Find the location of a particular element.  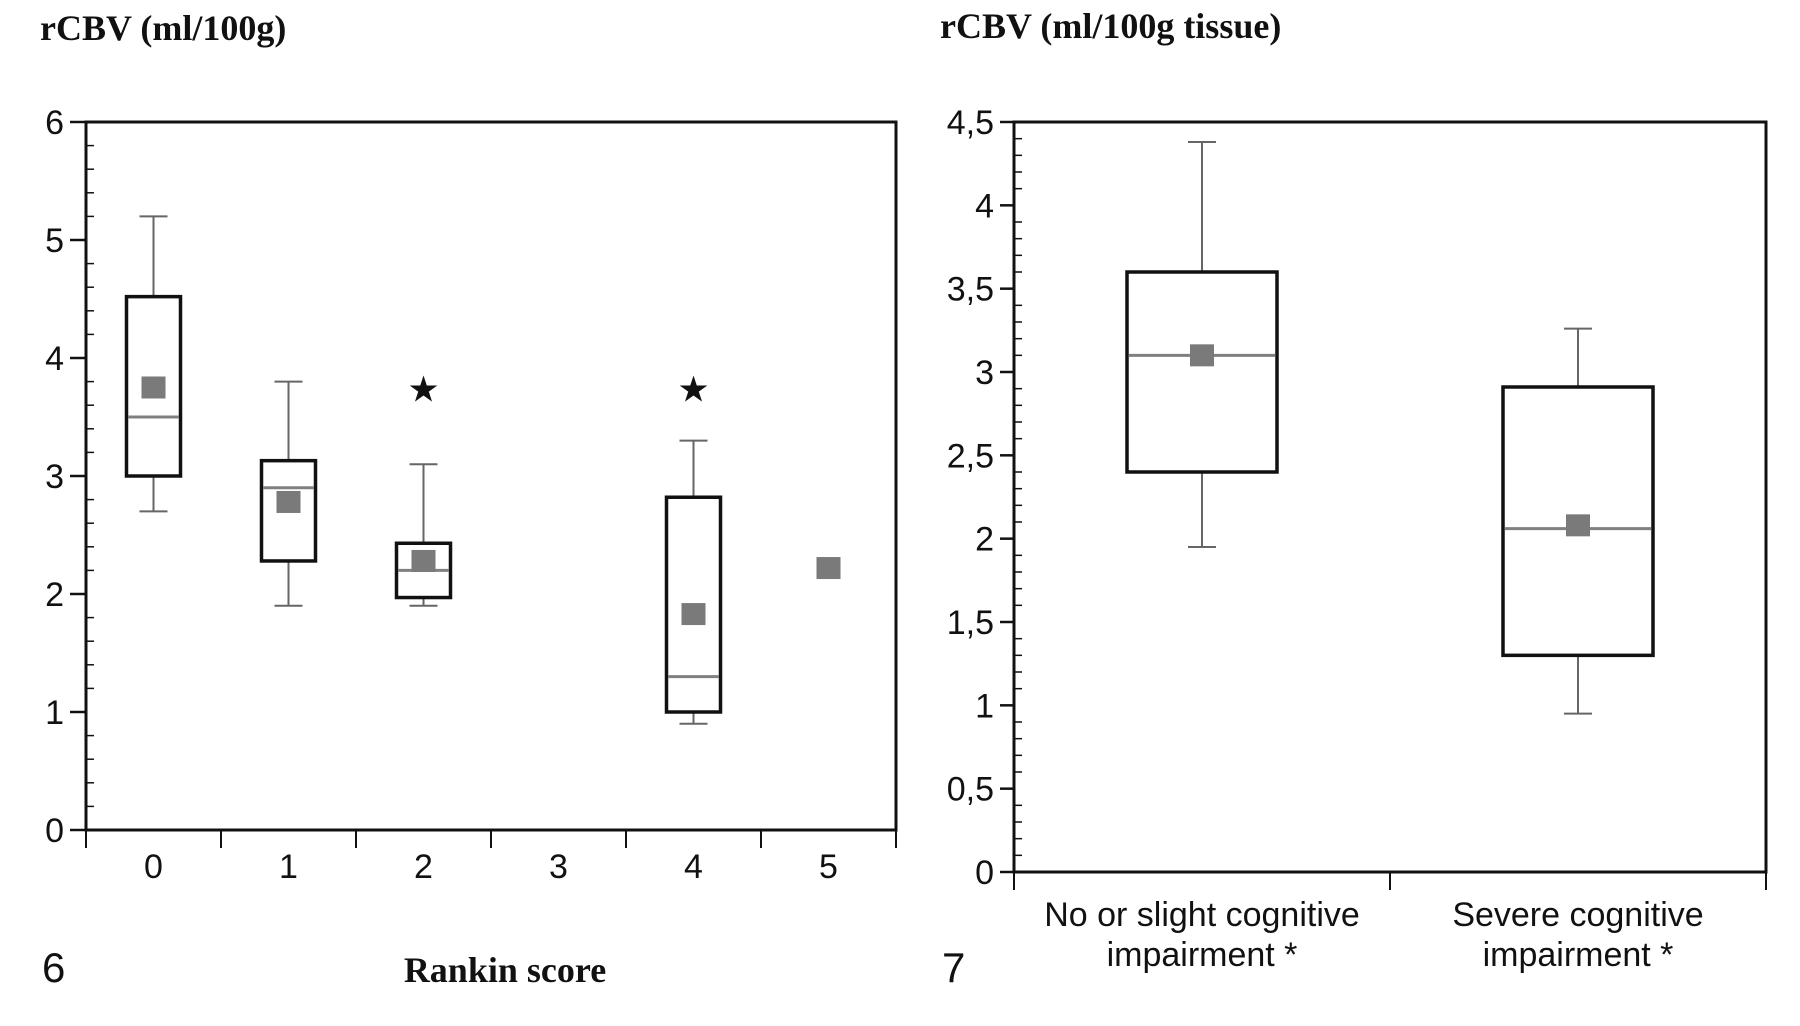

x-tick-label: 1 is located at coordinates (288, 867).